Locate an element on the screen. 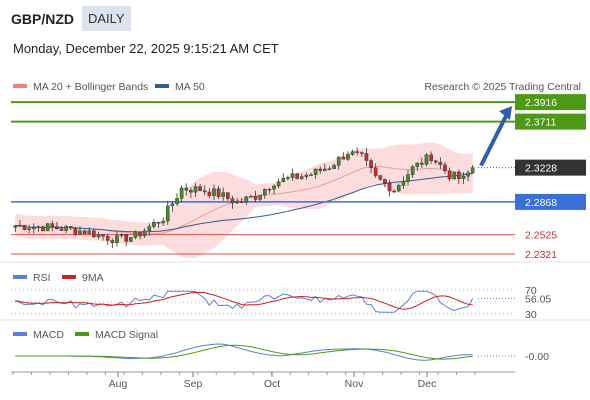 The width and height of the screenshot is (590, 400). level-label-2-2868: 2.2868 is located at coordinates (541, 203).